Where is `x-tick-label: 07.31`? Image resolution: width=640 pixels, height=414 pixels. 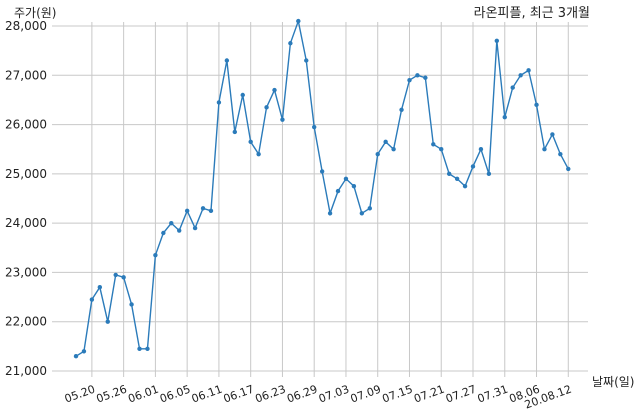 x-tick-label: 07.31 is located at coordinates (493, 394).